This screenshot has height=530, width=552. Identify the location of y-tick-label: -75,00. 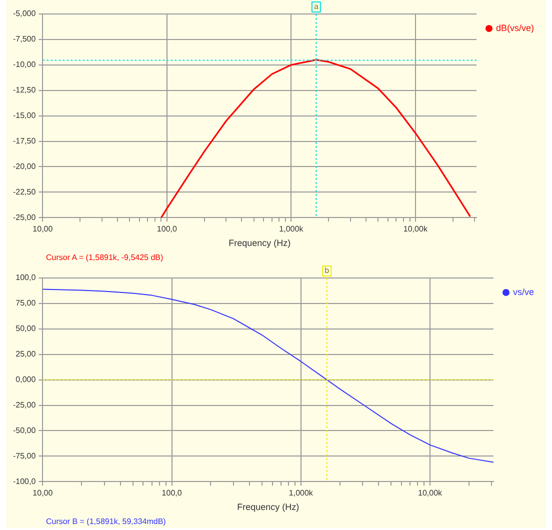
(24, 455).